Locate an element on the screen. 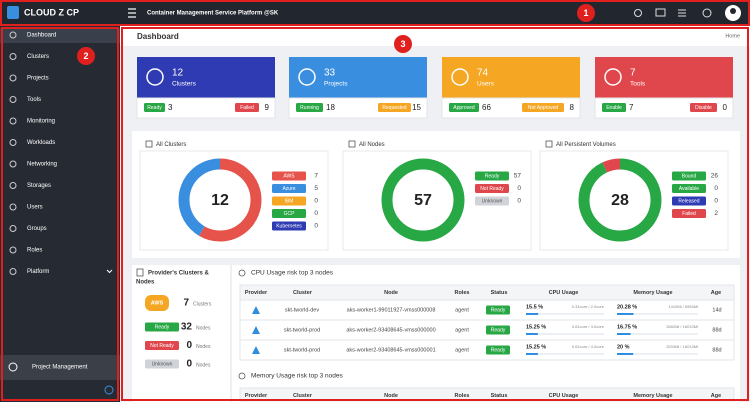  nav-item: Tools is located at coordinates (34, 100).